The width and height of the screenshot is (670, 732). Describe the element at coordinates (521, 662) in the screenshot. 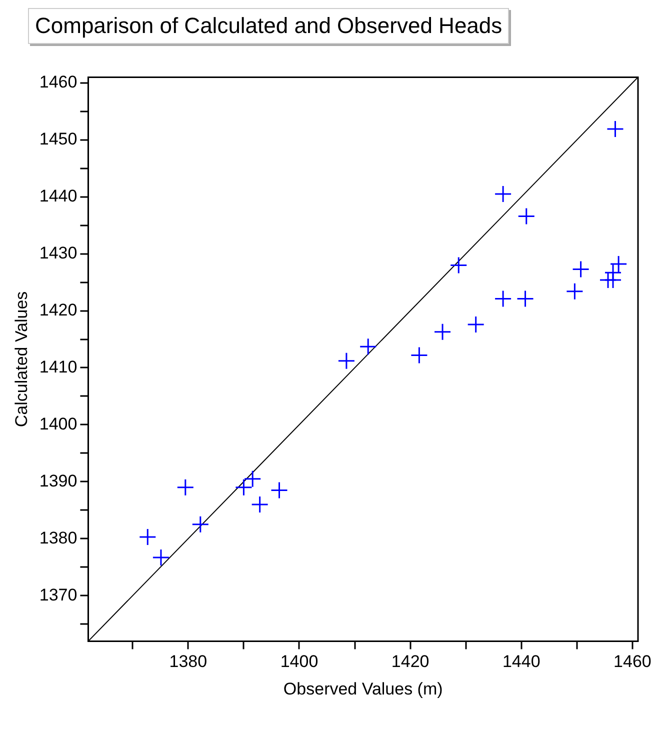

I see `x-tick-label: 1440` at that location.